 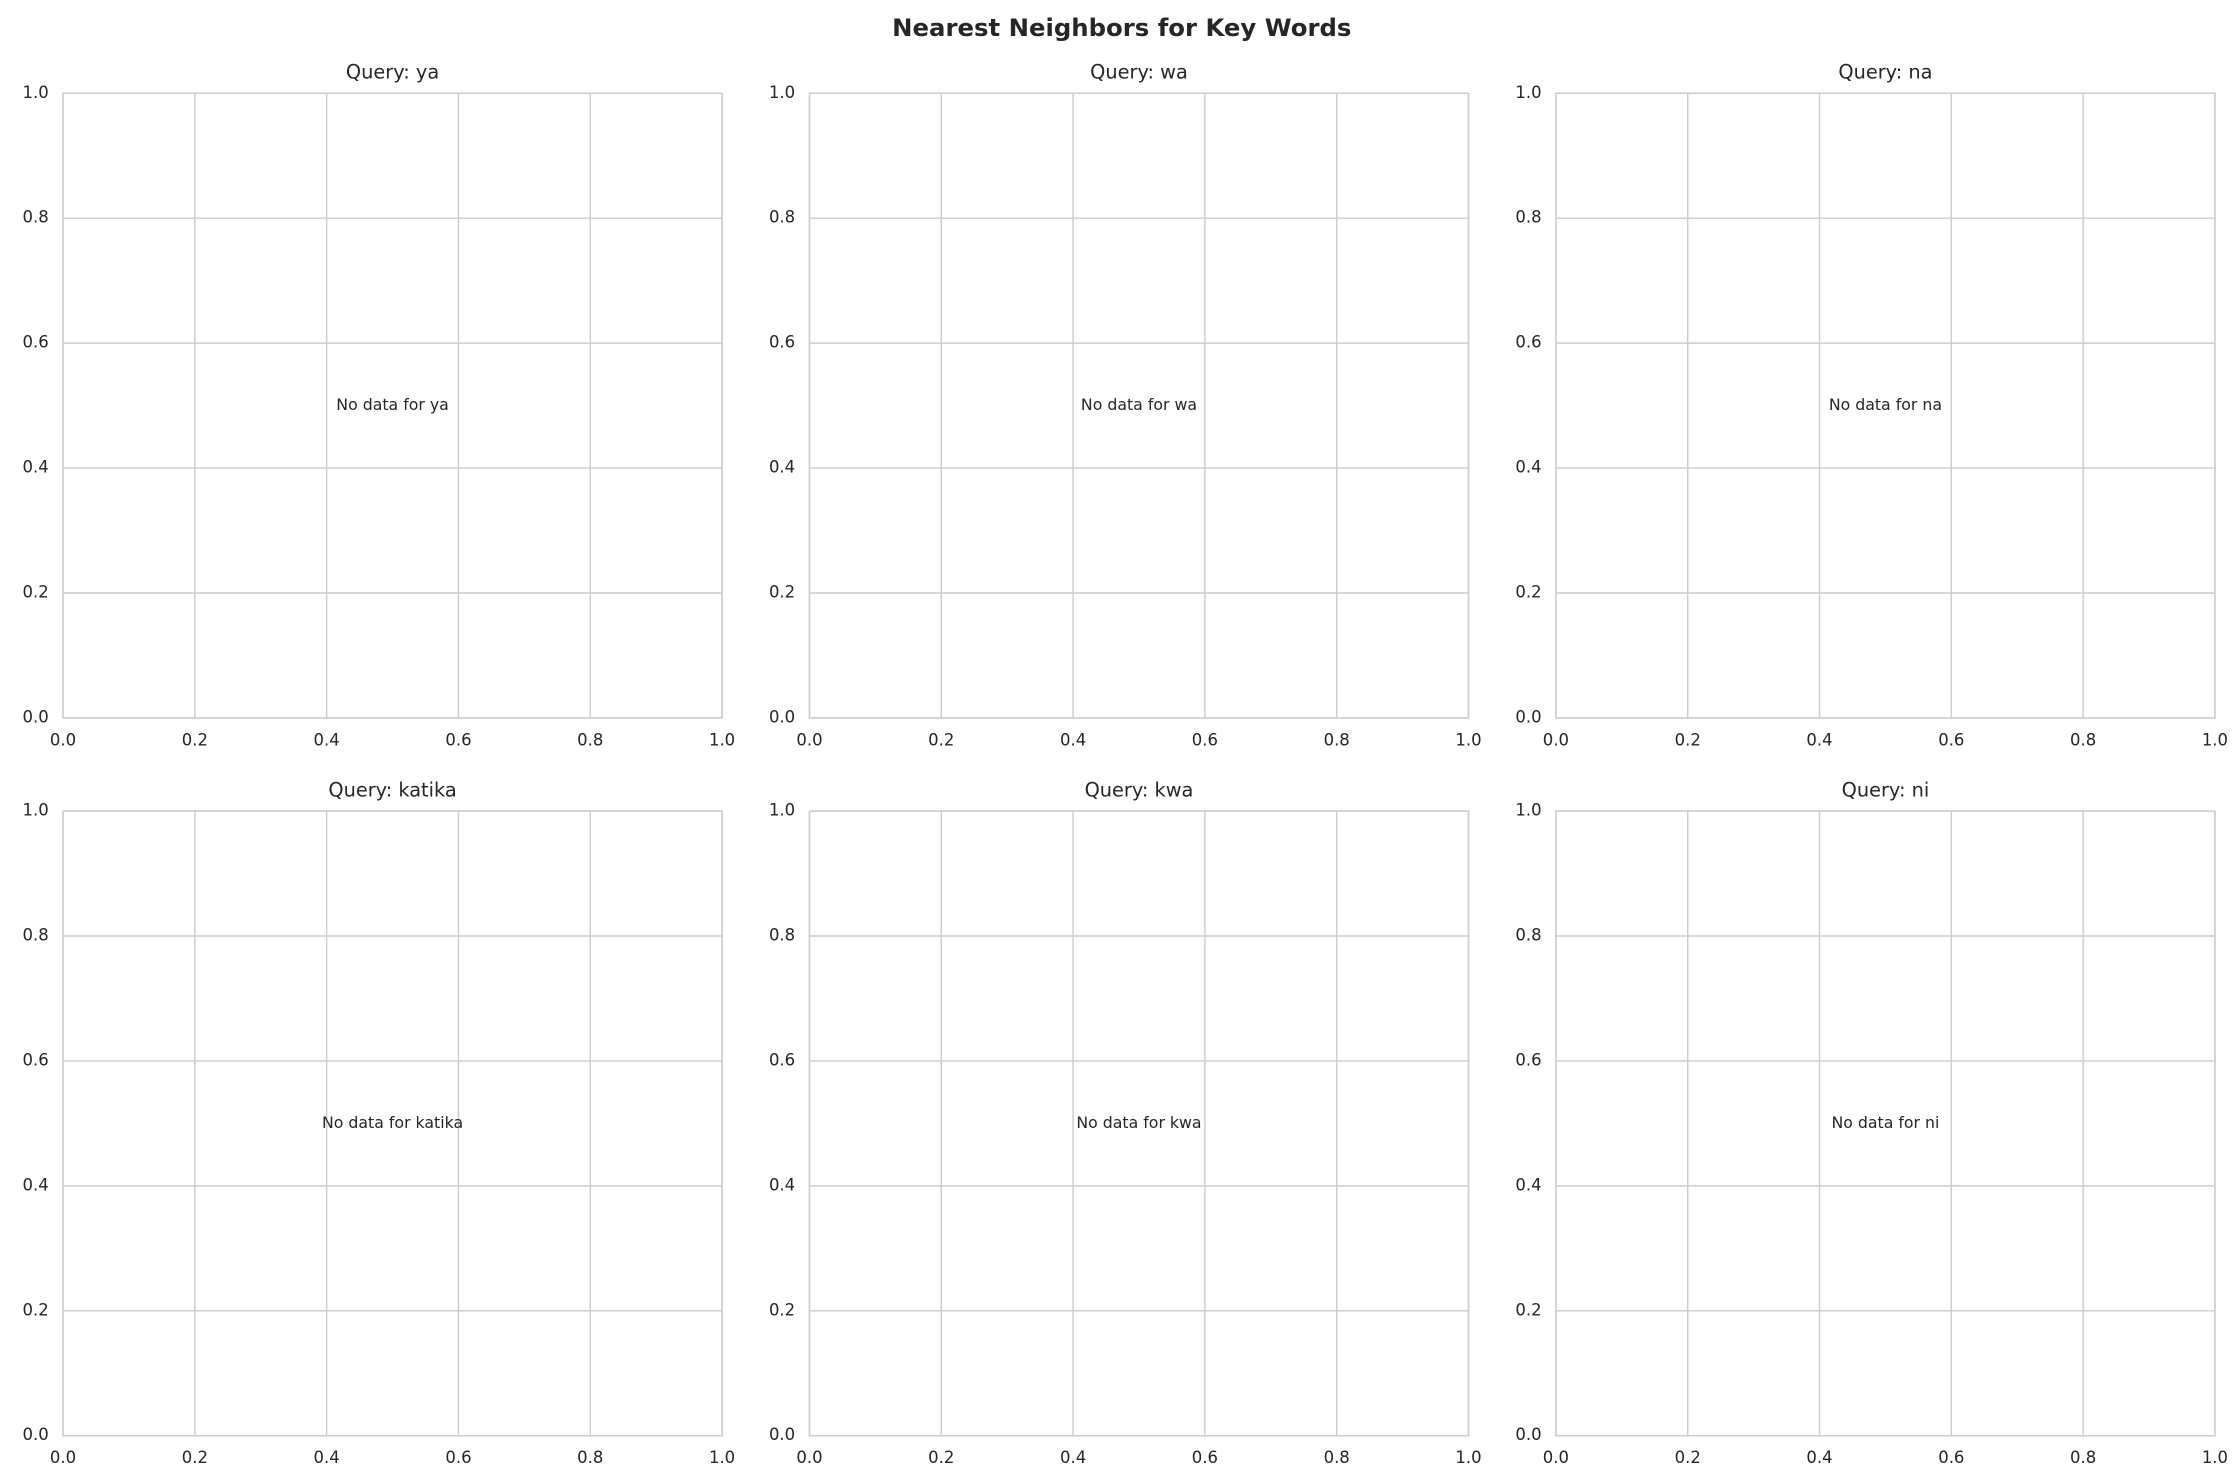 What do you see at coordinates (1886, 790) in the screenshot?
I see `subplot-title: Query: ni` at bounding box center [1886, 790].